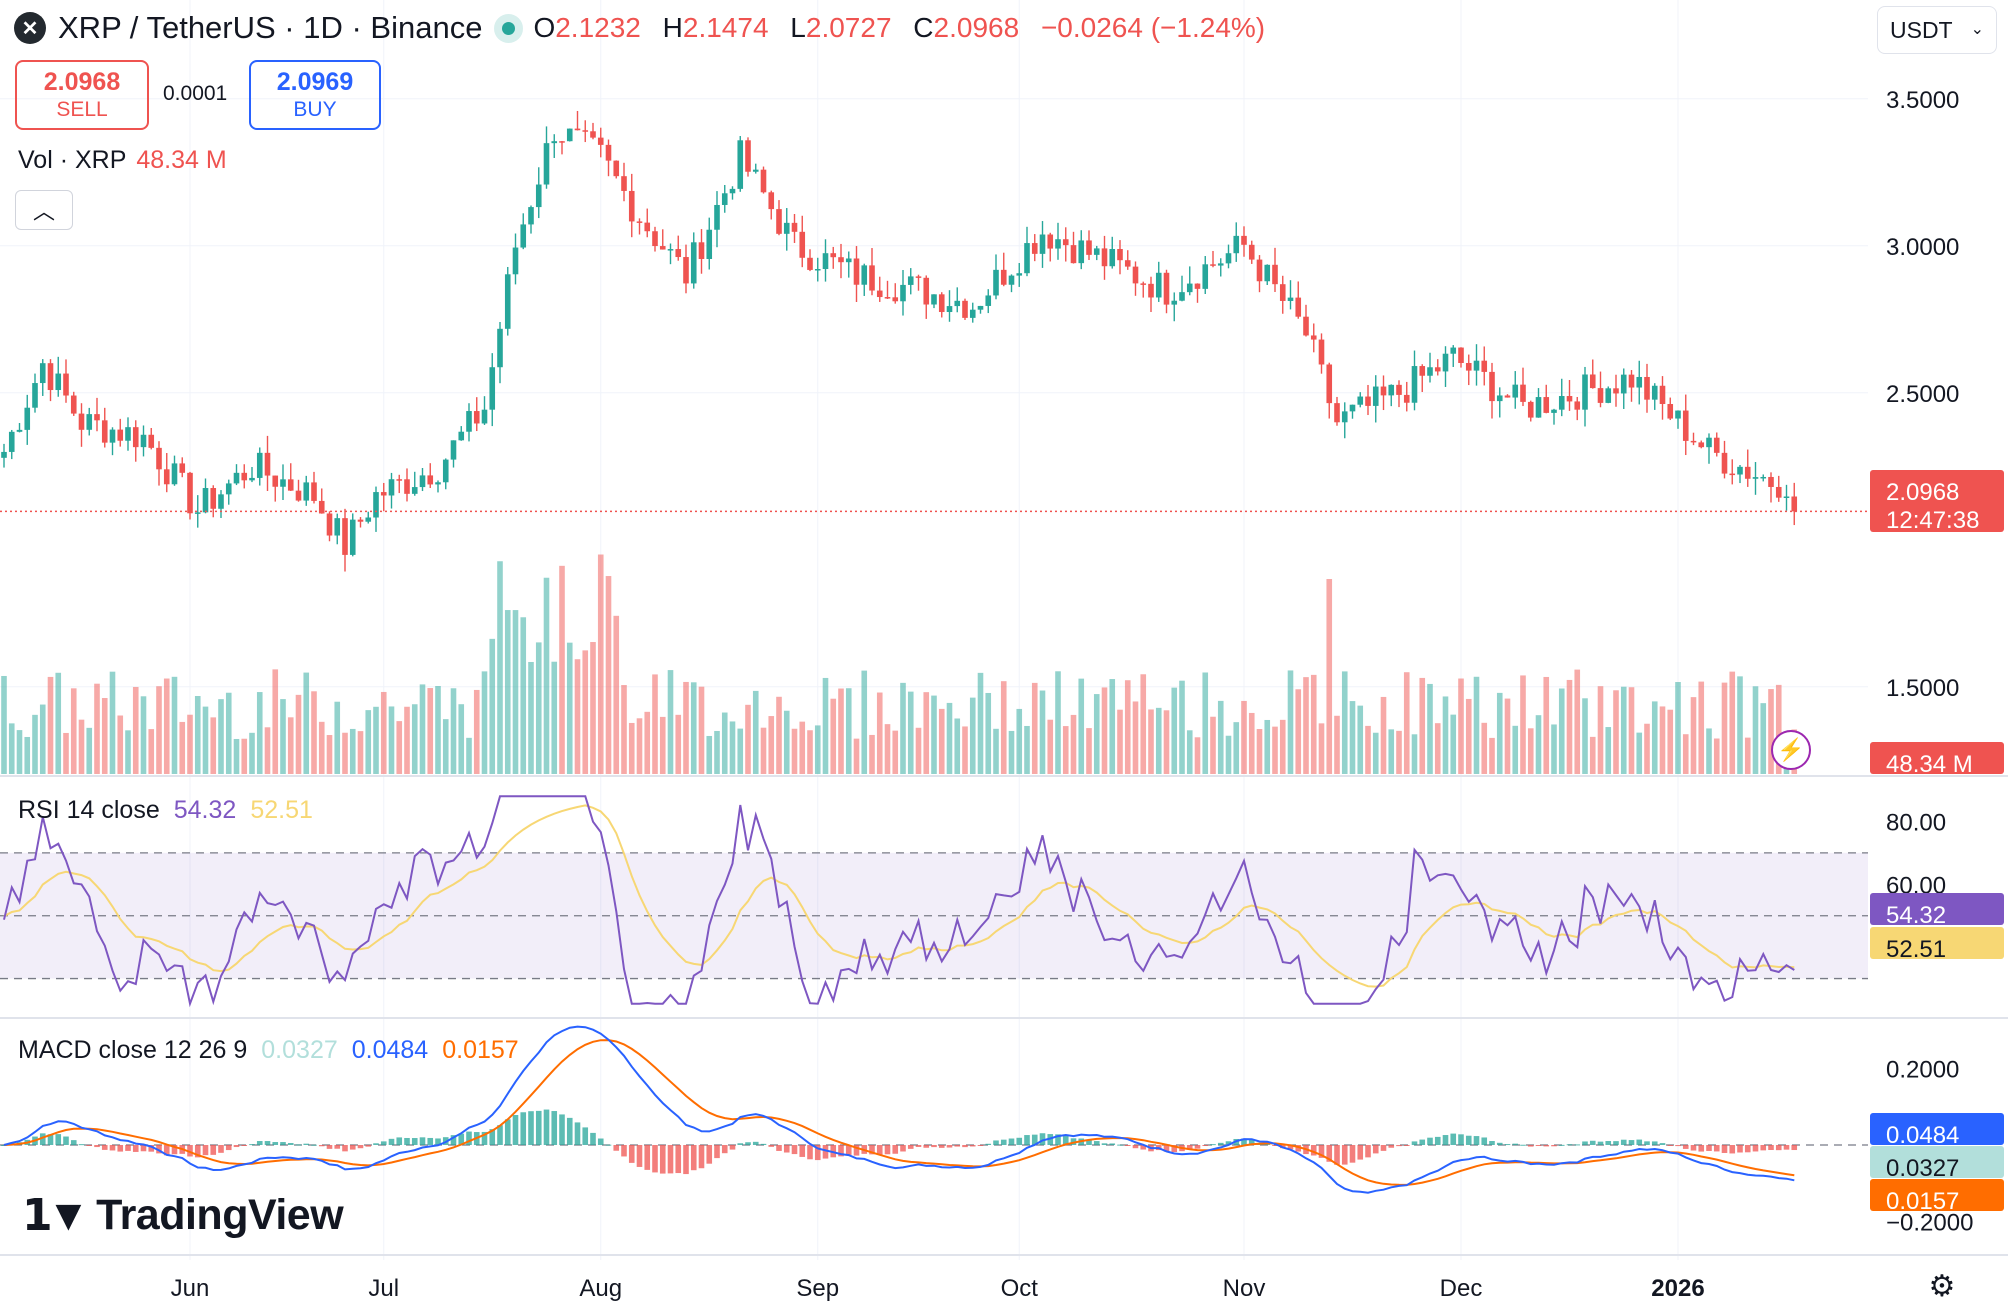 The height and width of the screenshot is (1314, 2008). What do you see at coordinates (190, 1288) in the screenshot?
I see `time-tick-label: Jun` at bounding box center [190, 1288].